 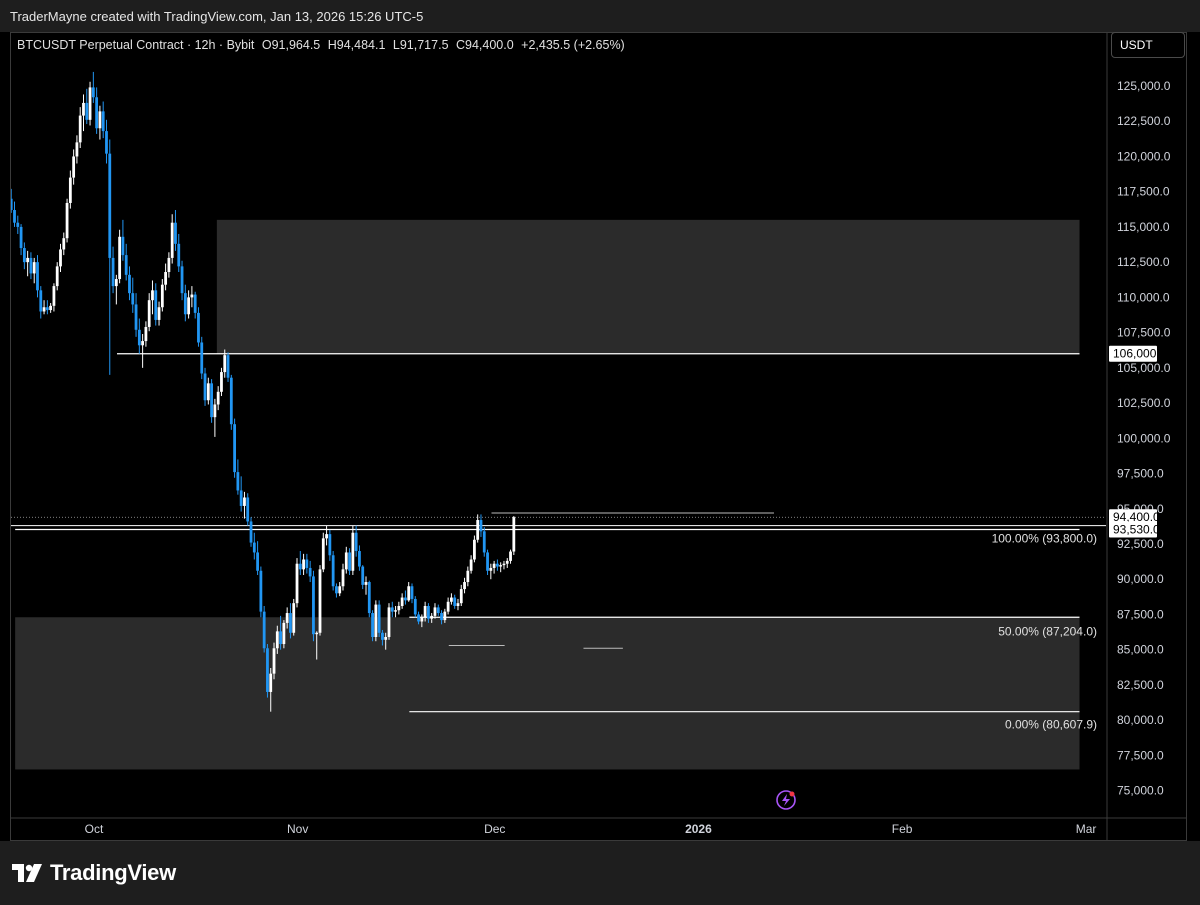 What do you see at coordinates (94, 829) in the screenshot?
I see `x-tick-label: Oct` at bounding box center [94, 829].